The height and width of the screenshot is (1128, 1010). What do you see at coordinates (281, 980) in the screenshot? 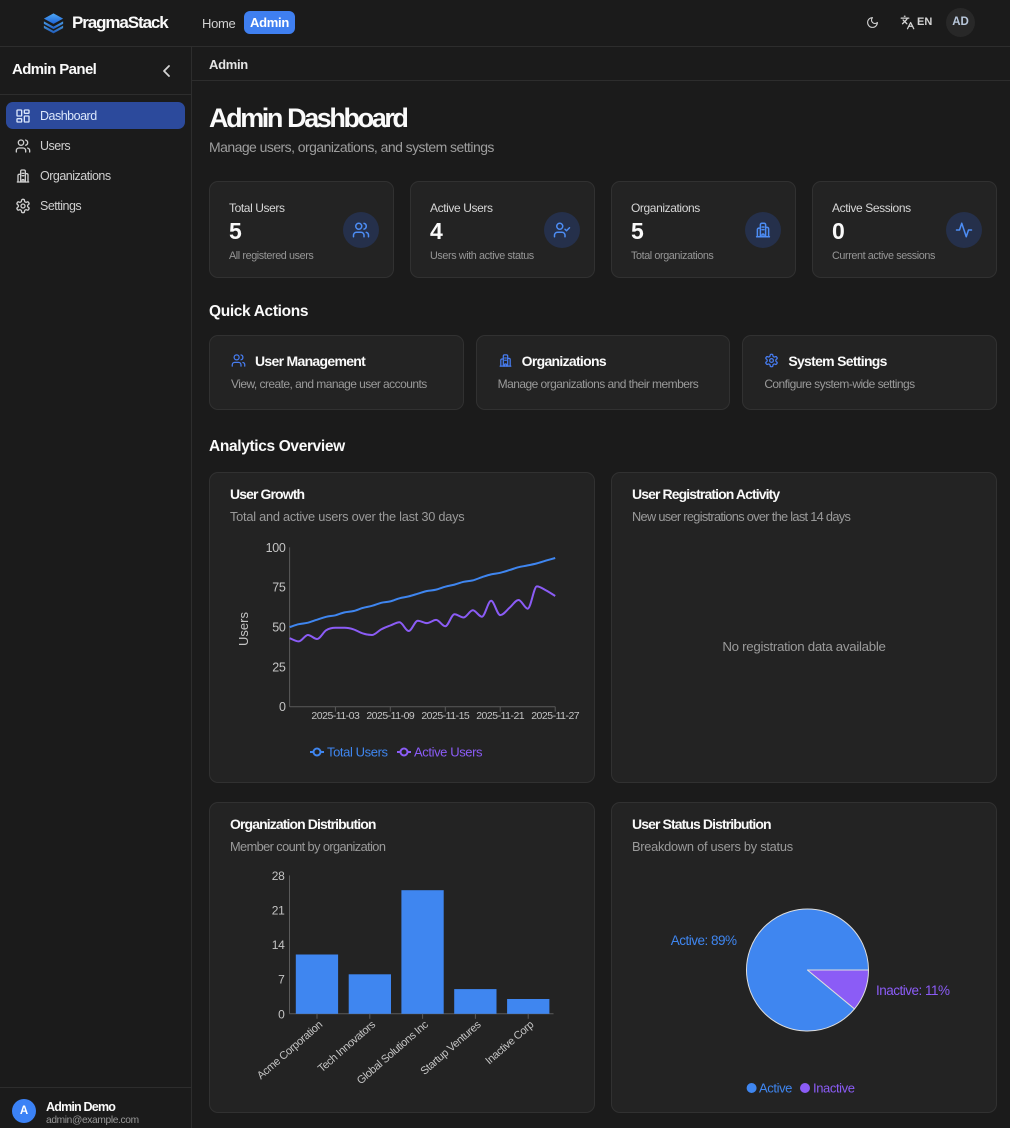
I see `svg-text: 7` at bounding box center [281, 980].